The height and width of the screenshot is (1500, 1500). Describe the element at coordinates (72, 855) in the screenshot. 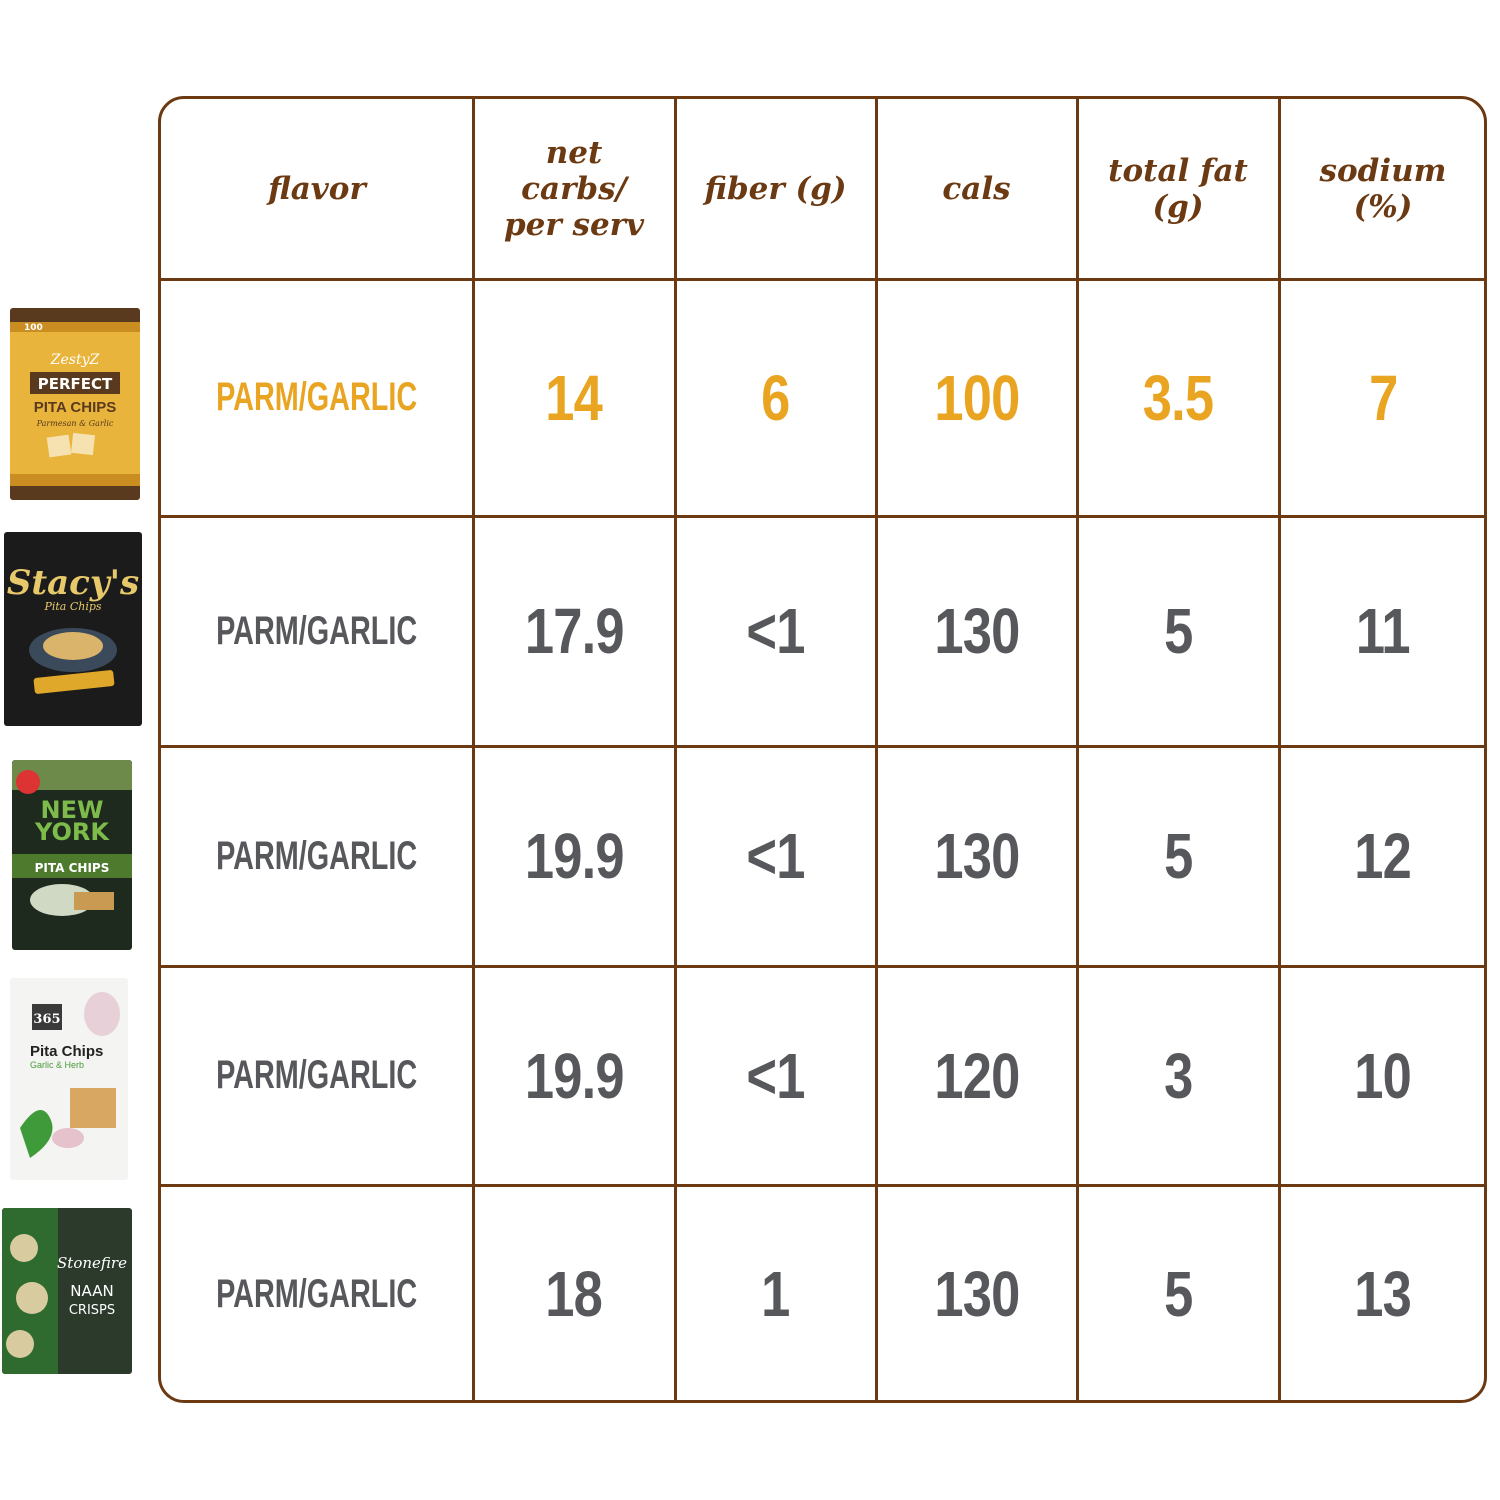

I see `new-york-style-pita-chips-bag-icon: NEW YORK PITA CHIPS` at that location.